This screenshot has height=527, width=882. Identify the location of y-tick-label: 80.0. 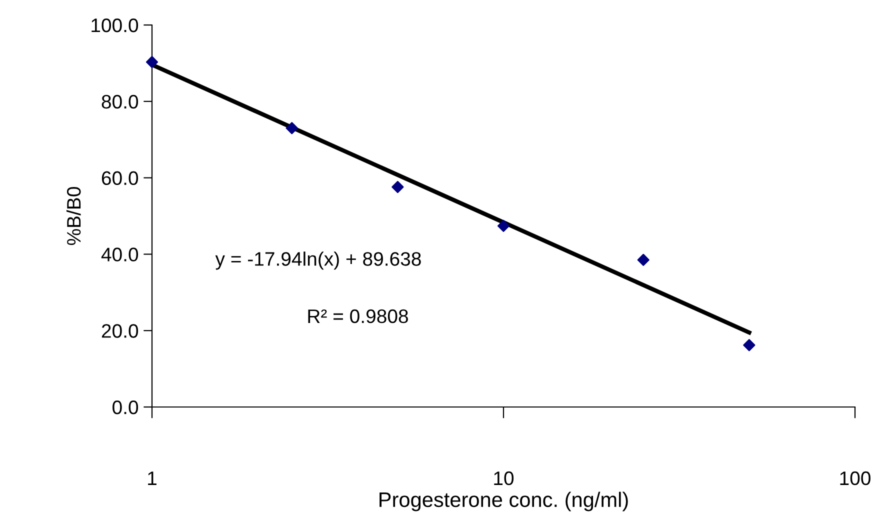
(120, 101).